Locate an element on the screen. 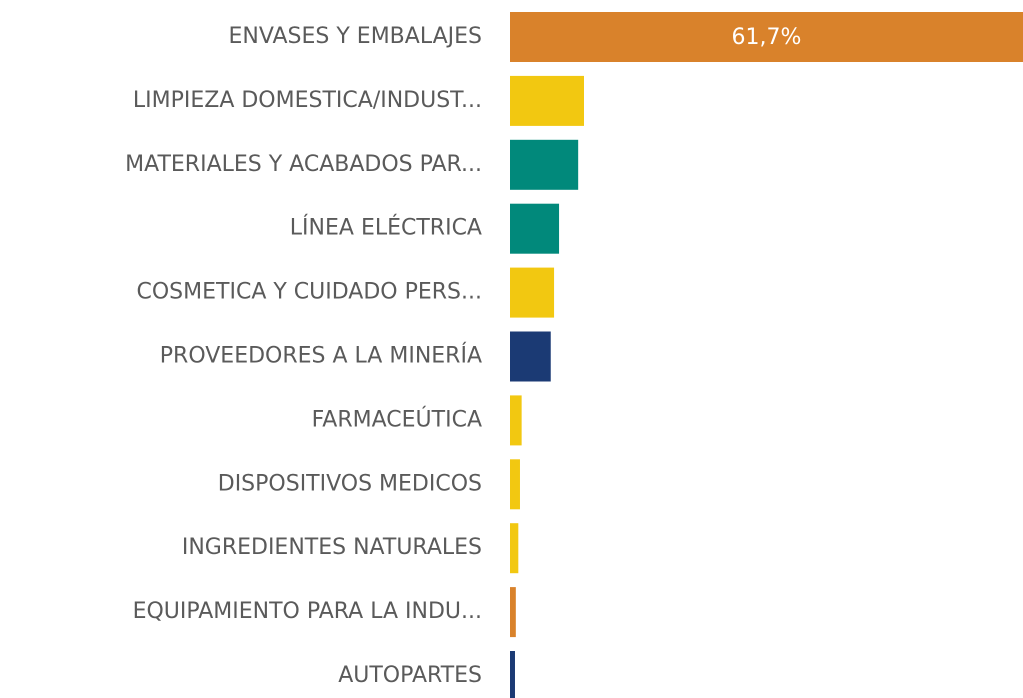  category-label: DISPOSITIVOS MEDICOS is located at coordinates (350, 483).